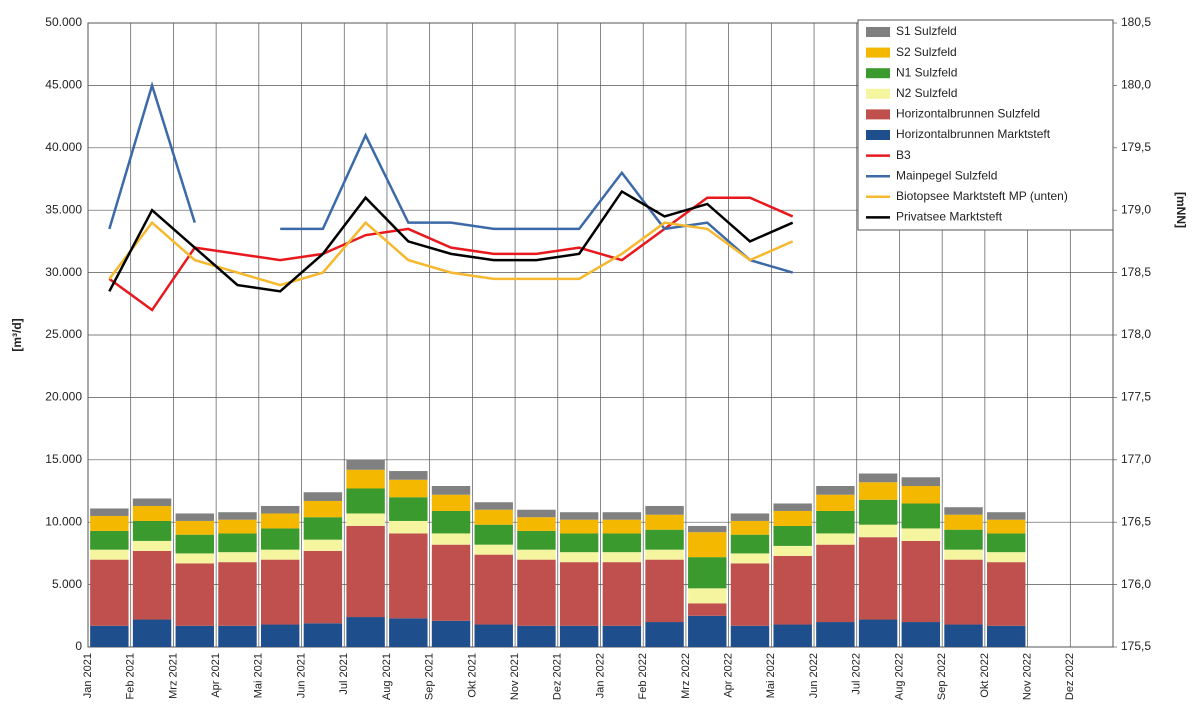 This screenshot has height=707, width=1195. I want to click on x-tick-label: Sep 2022, so click(942, 676).